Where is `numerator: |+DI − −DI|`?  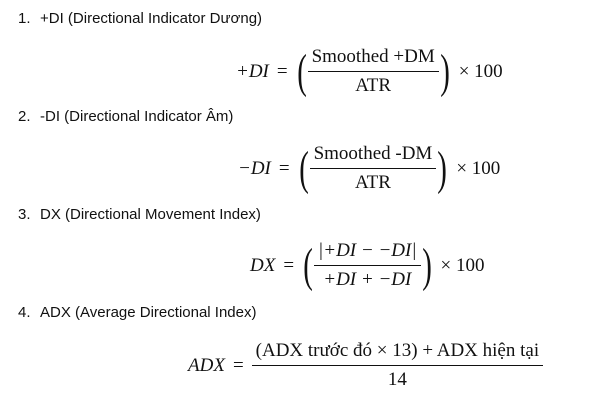
numerator: |+DI − −DI| is located at coordinates (367, 253).